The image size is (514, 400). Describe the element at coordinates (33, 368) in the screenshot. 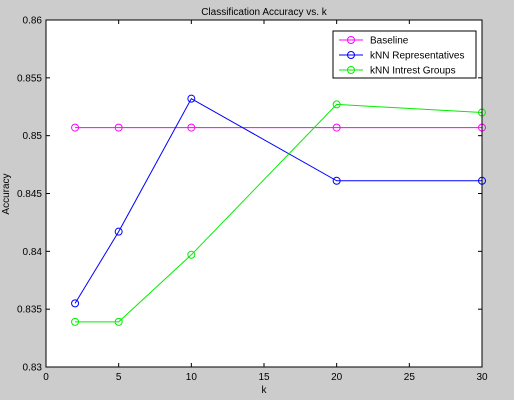

I see `y-tick-label: 0.83` at that location.